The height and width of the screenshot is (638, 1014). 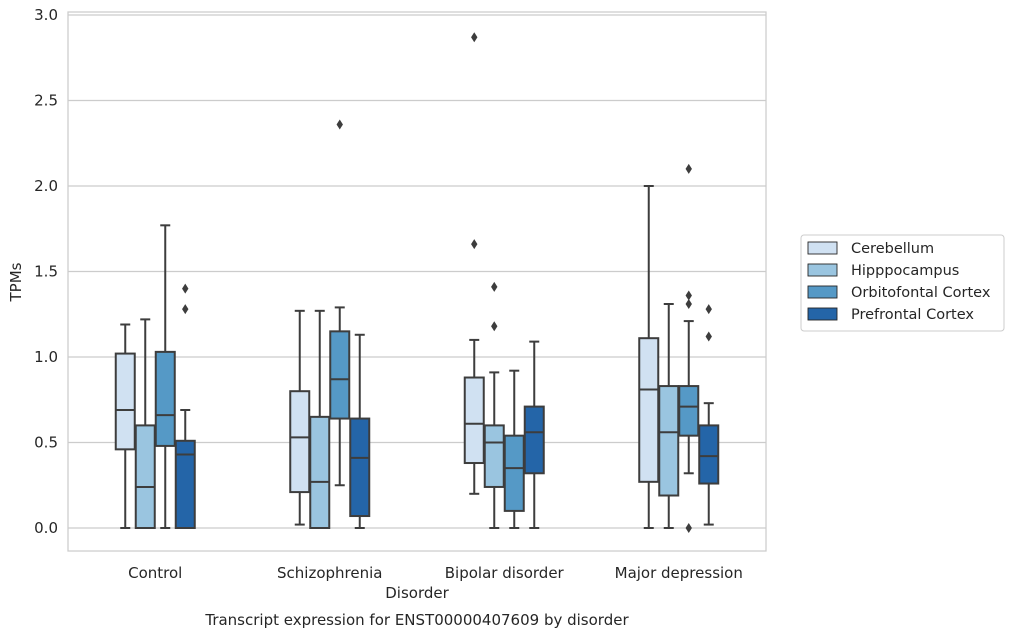 I want to click on legend-frame, so click(x=902, y=283).